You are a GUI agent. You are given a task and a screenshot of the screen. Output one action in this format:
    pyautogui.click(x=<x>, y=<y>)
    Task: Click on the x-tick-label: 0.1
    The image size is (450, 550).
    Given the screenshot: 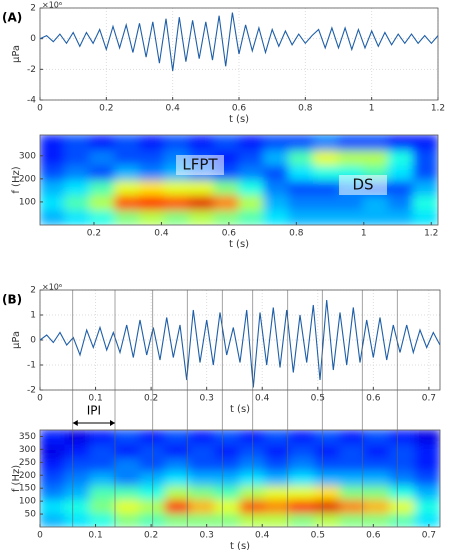 What is the action you would take?
    pyautogui.click(x=95, y=399)
    